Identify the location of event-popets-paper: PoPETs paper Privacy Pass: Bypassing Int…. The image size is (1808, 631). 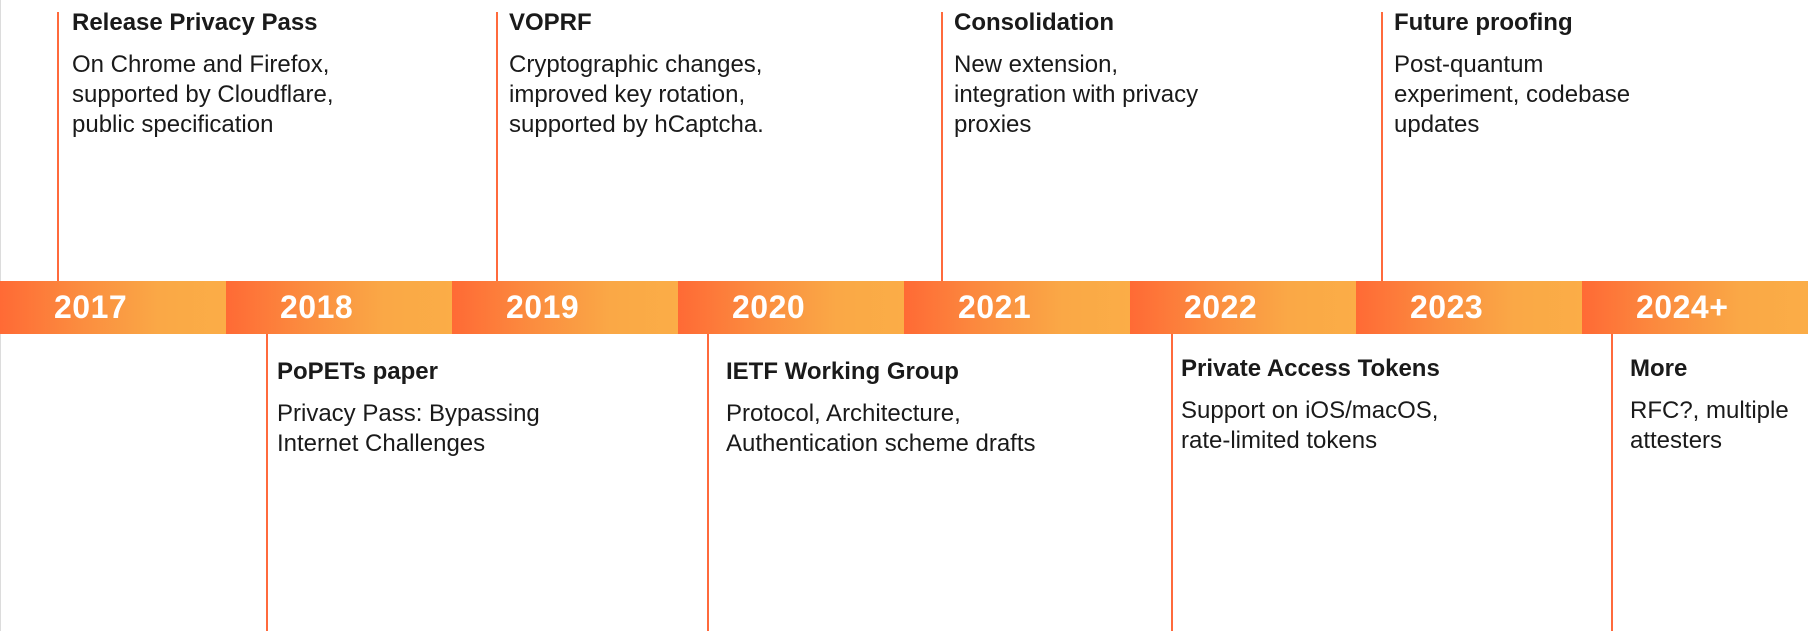
(408, 408).